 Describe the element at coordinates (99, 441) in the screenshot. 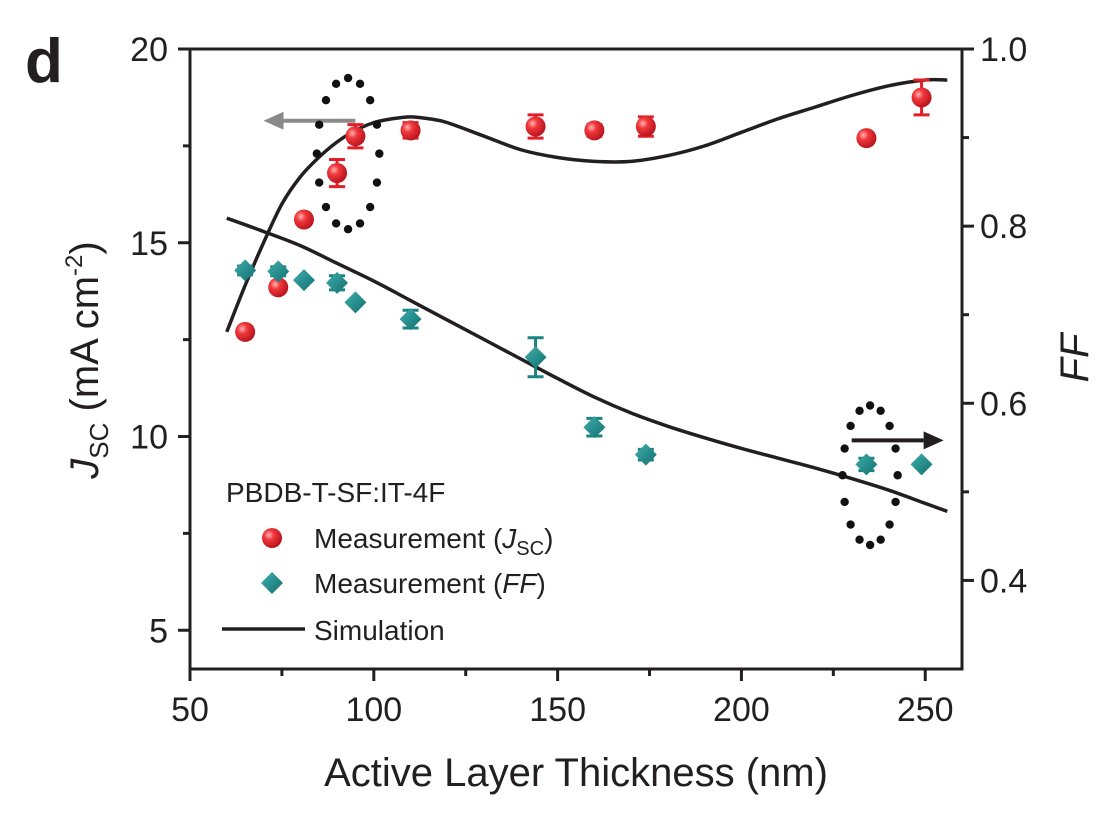

I see `y-left-title-sub: SC` at that location.